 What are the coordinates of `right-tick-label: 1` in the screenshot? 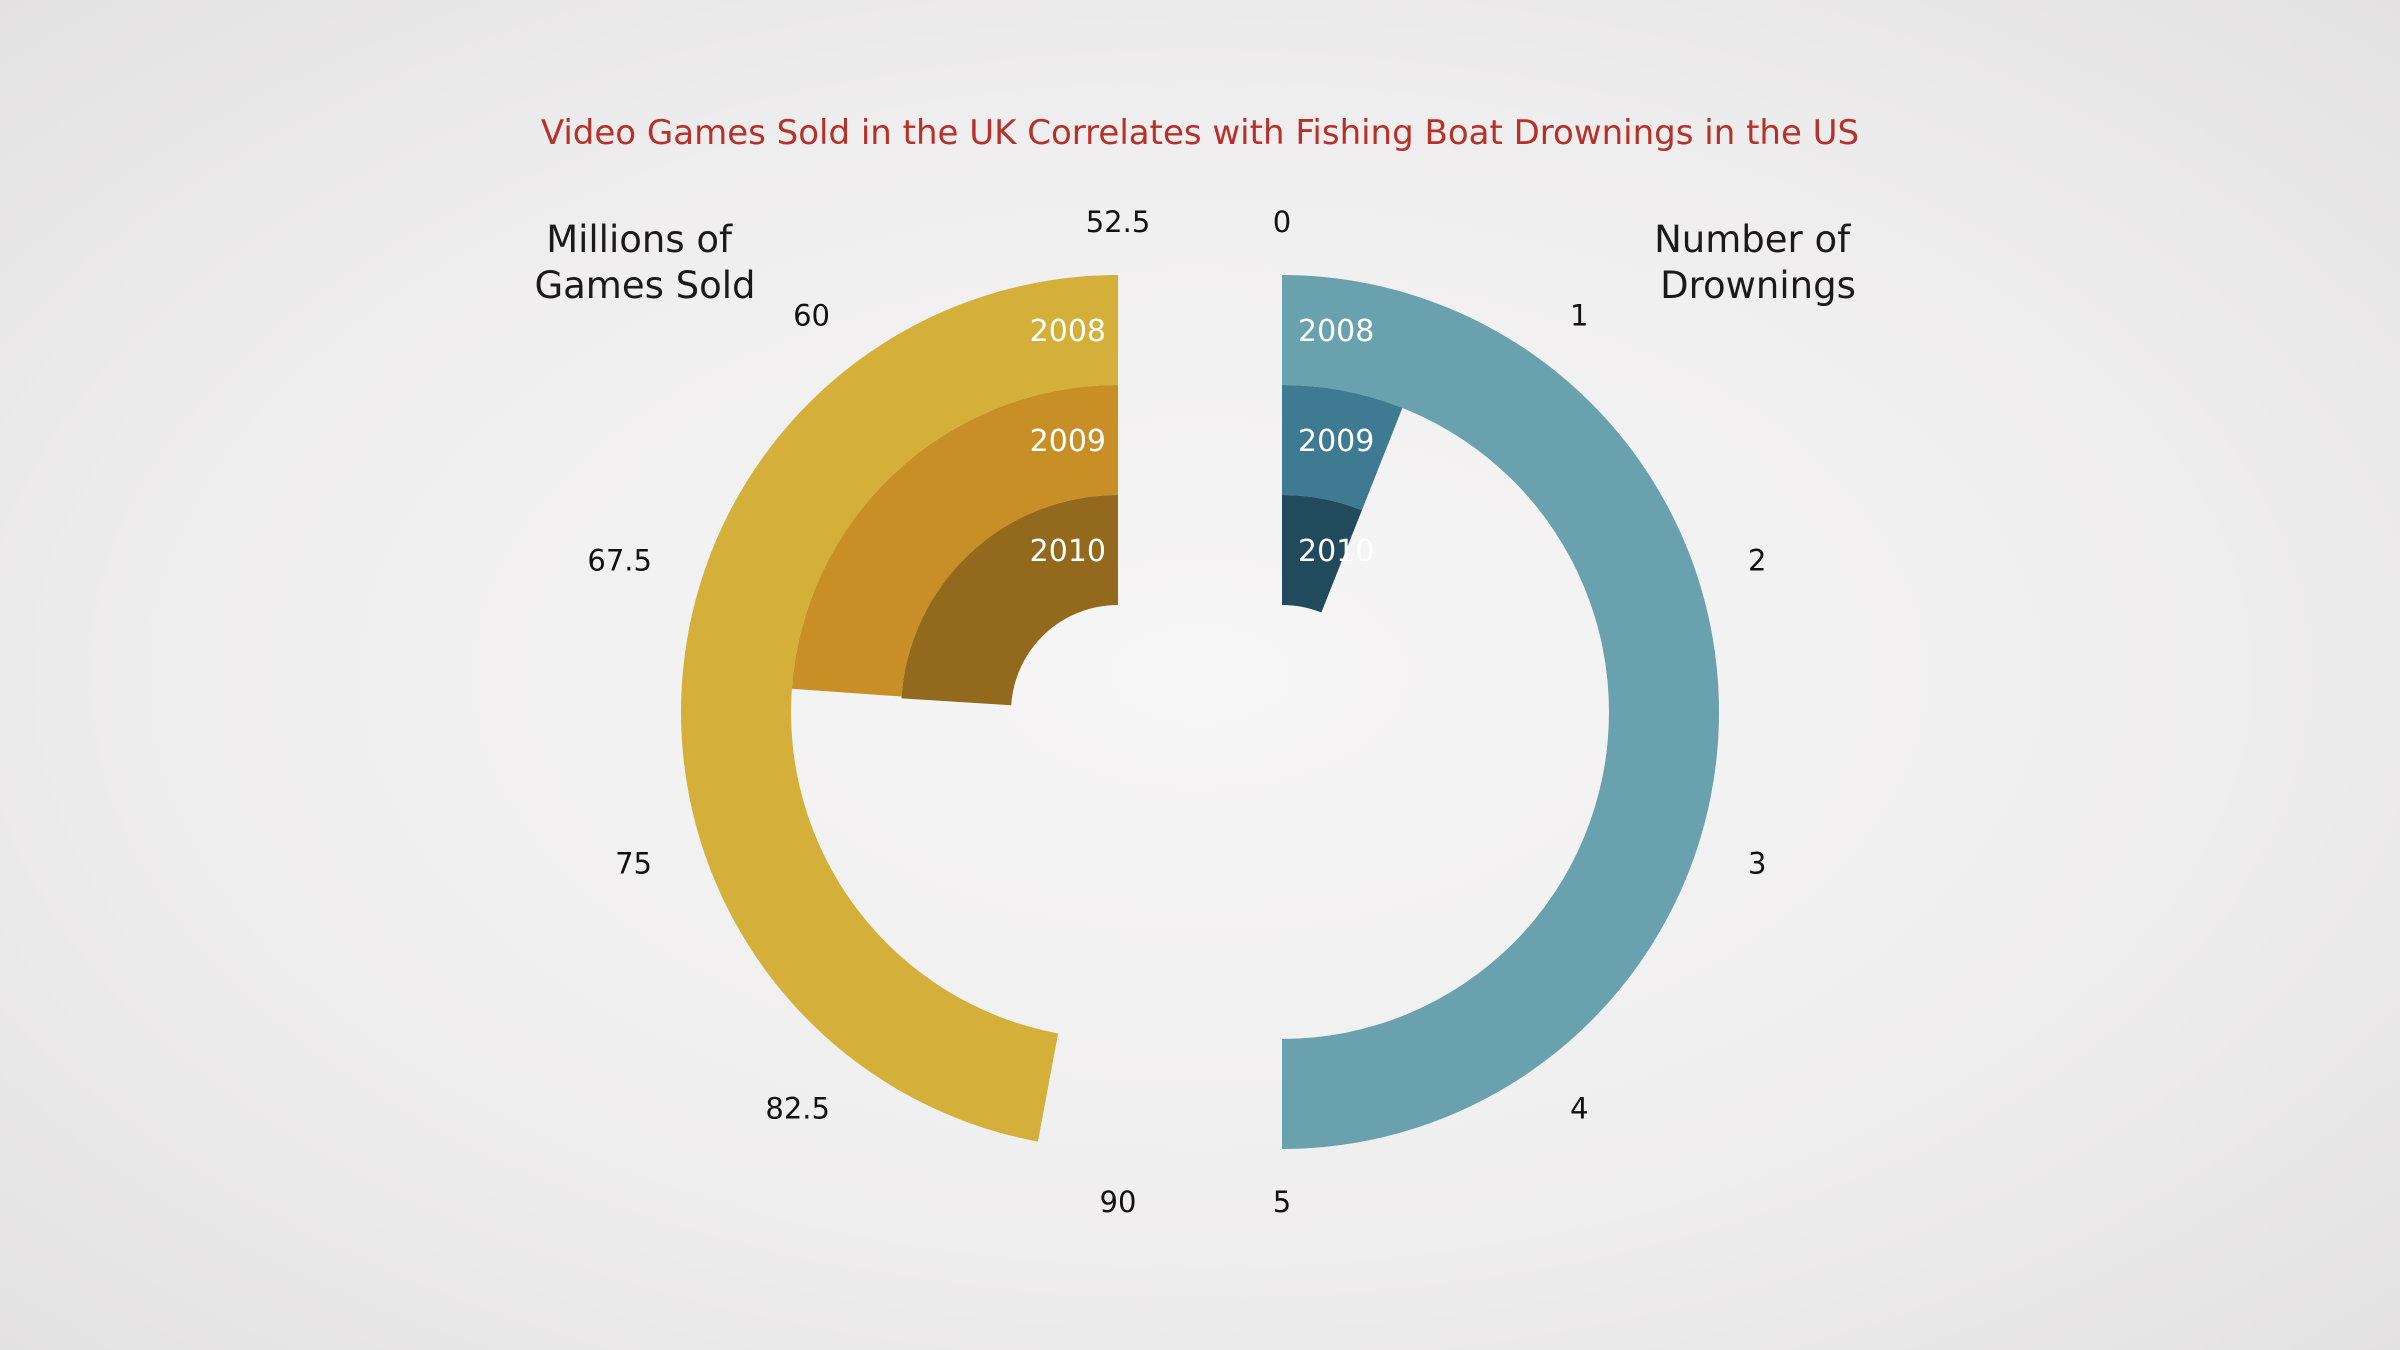 It's located at (1579, 316).